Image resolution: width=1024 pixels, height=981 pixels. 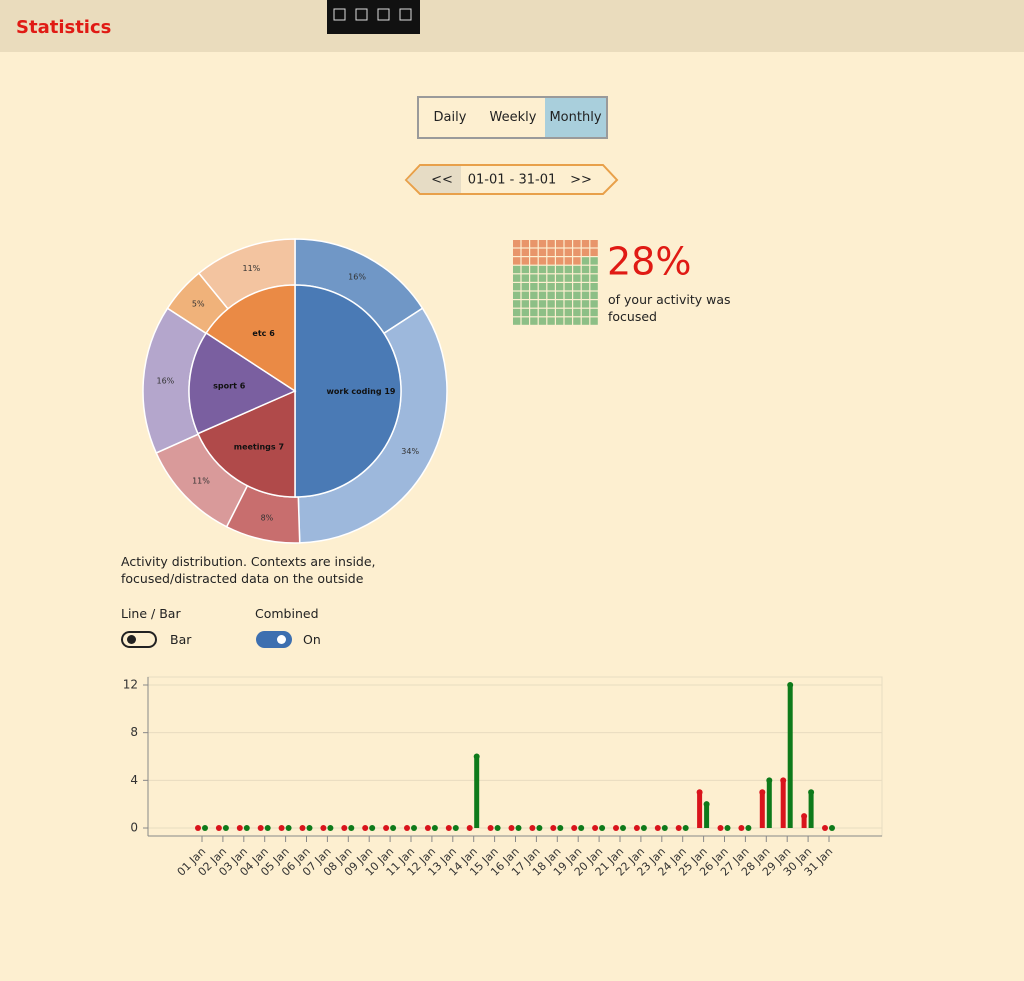 I want to click on pie-slice, so click(x=348, y=391).